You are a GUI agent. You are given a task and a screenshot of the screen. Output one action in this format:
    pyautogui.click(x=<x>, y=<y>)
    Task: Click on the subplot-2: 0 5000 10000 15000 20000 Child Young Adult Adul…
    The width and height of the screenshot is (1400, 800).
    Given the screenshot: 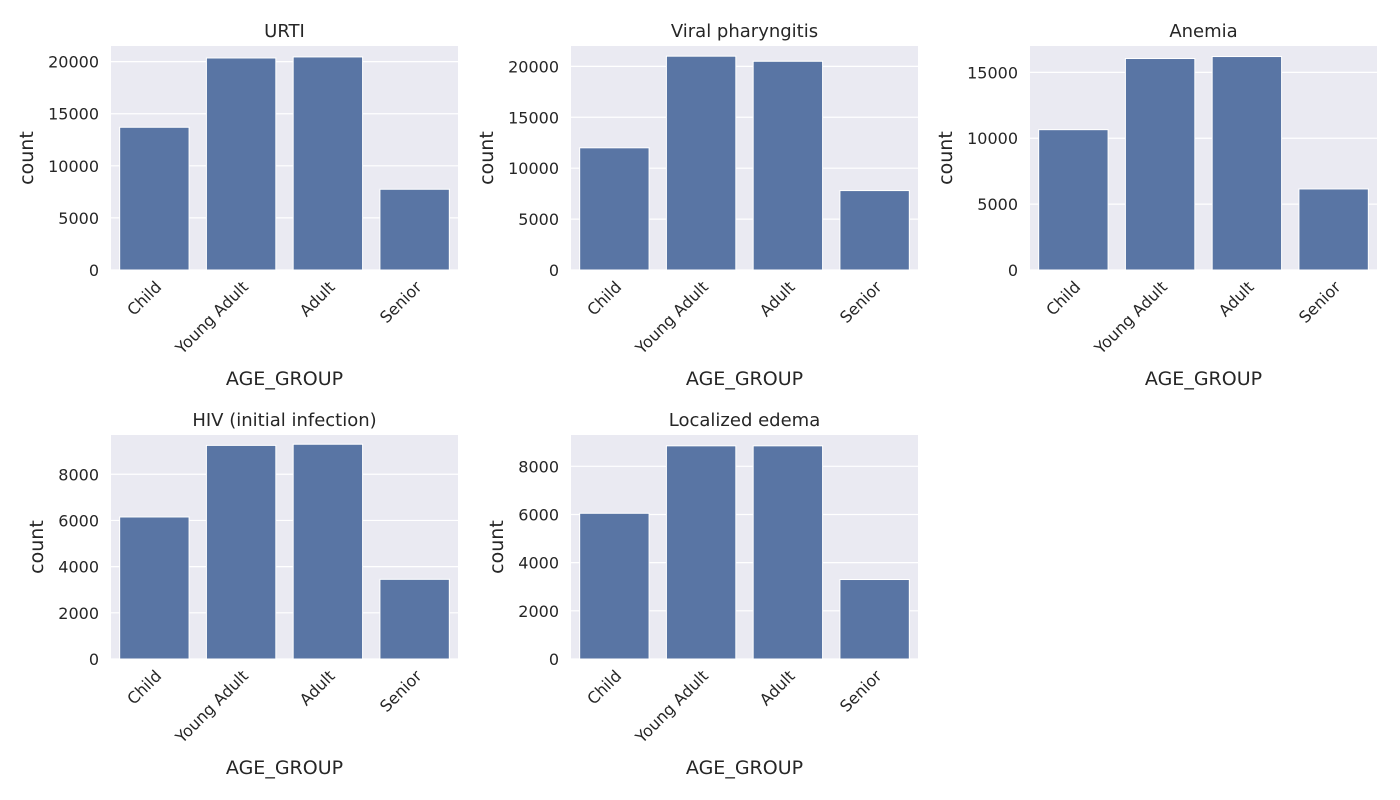 What is the action you would take?
    pyautogui.click(x=697, y=205)
    